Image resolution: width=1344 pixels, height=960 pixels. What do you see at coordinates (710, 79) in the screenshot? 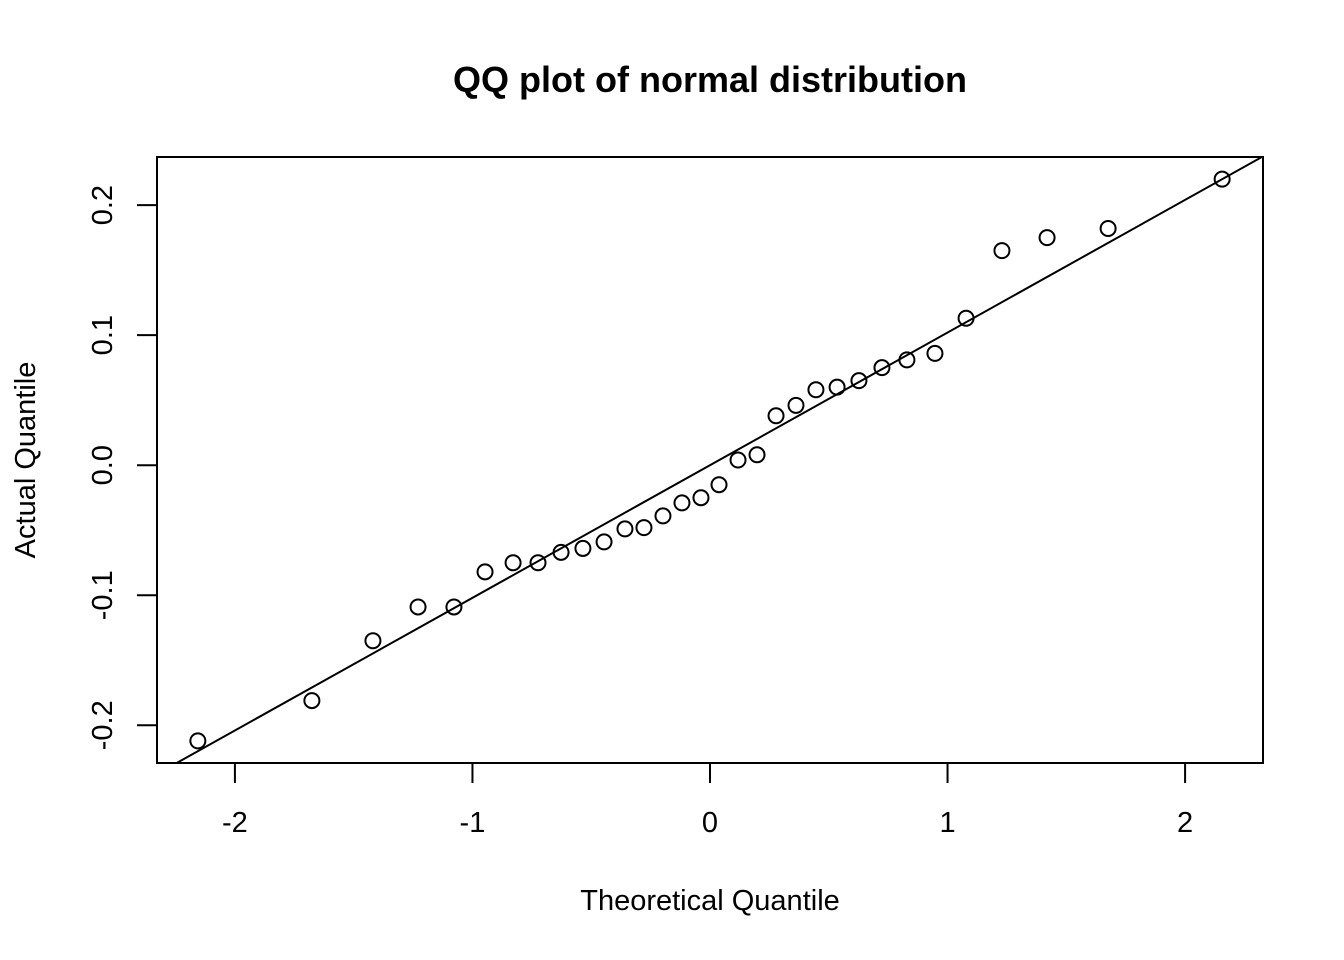
I see `chart-title: QQ plot of normal distribution` at bounding box center [710, 79].